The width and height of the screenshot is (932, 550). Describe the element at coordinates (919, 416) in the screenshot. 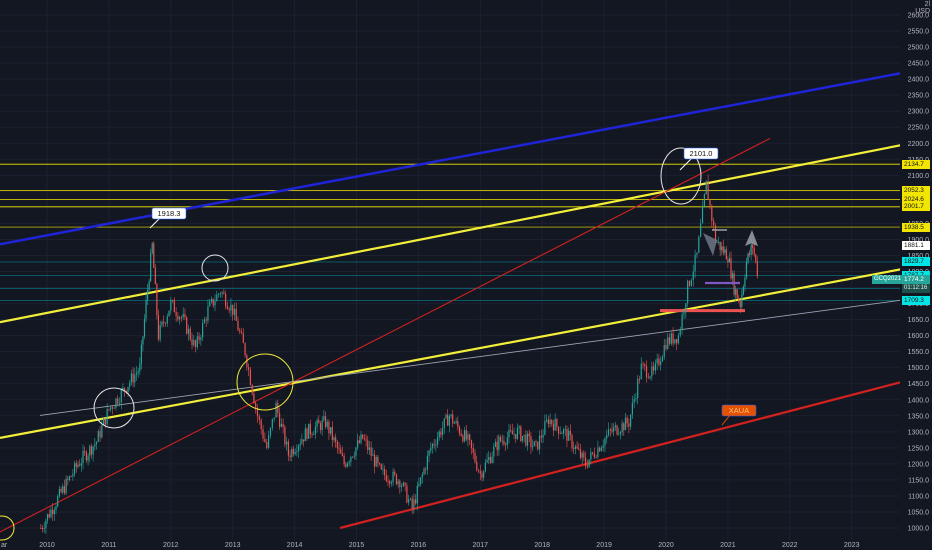

I see `price-tick-label: 1350.0` at that location.